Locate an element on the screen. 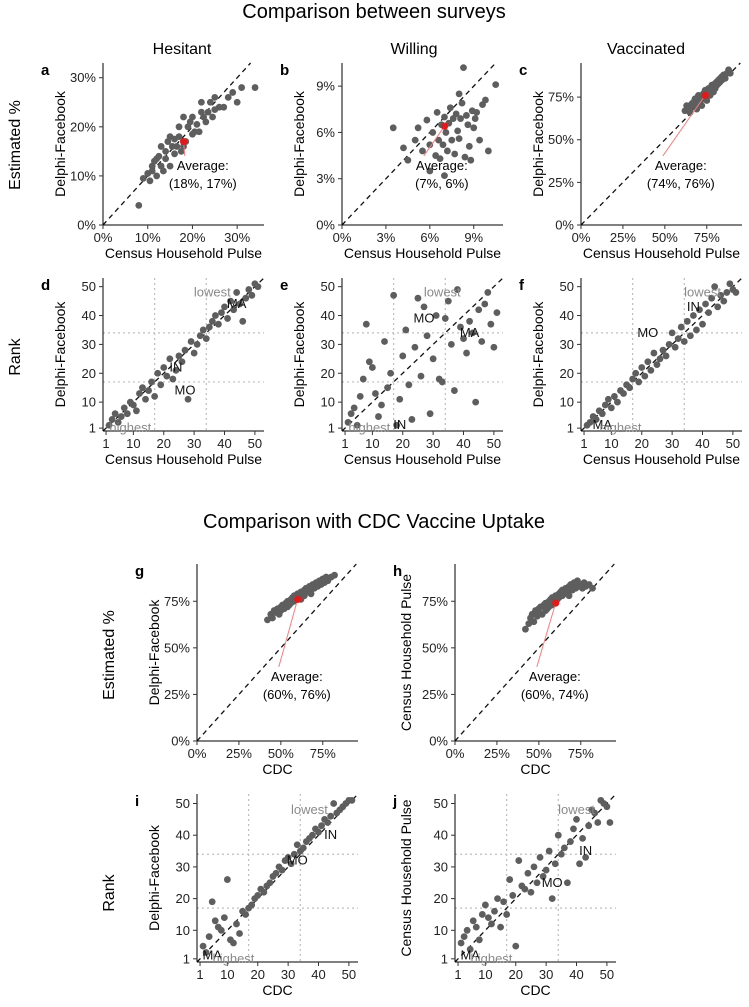  x-tick-label: 30 is located at coordinates (288, 974).